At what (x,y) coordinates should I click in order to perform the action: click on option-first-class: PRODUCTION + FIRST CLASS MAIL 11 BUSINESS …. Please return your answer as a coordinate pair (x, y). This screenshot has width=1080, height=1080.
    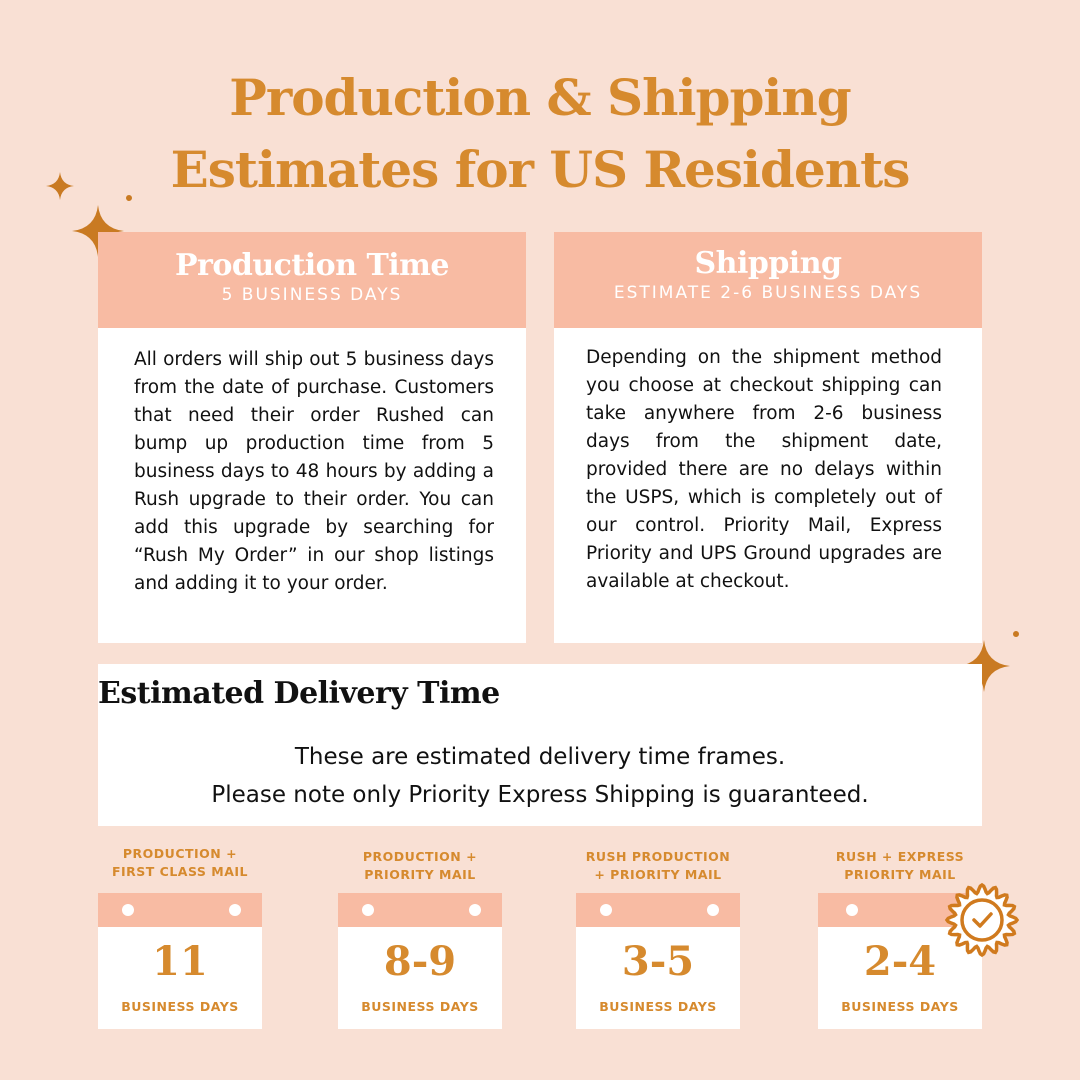
    Looking at the image, I should click on (180, 937).